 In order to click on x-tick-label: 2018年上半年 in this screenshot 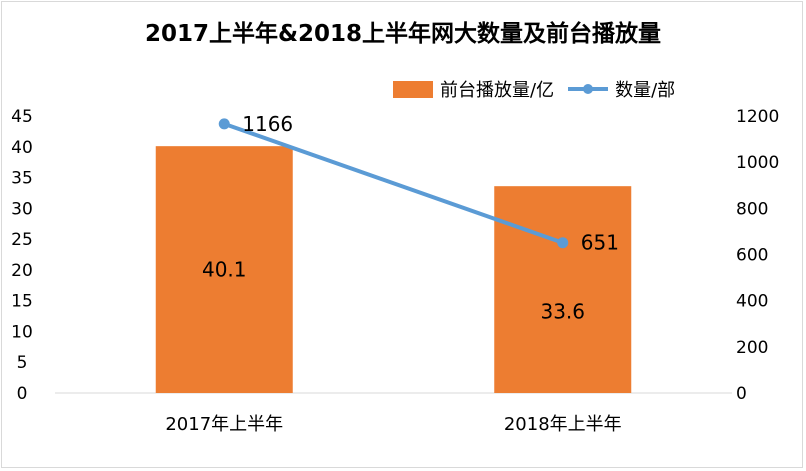, I will do `click(563, 424)`.